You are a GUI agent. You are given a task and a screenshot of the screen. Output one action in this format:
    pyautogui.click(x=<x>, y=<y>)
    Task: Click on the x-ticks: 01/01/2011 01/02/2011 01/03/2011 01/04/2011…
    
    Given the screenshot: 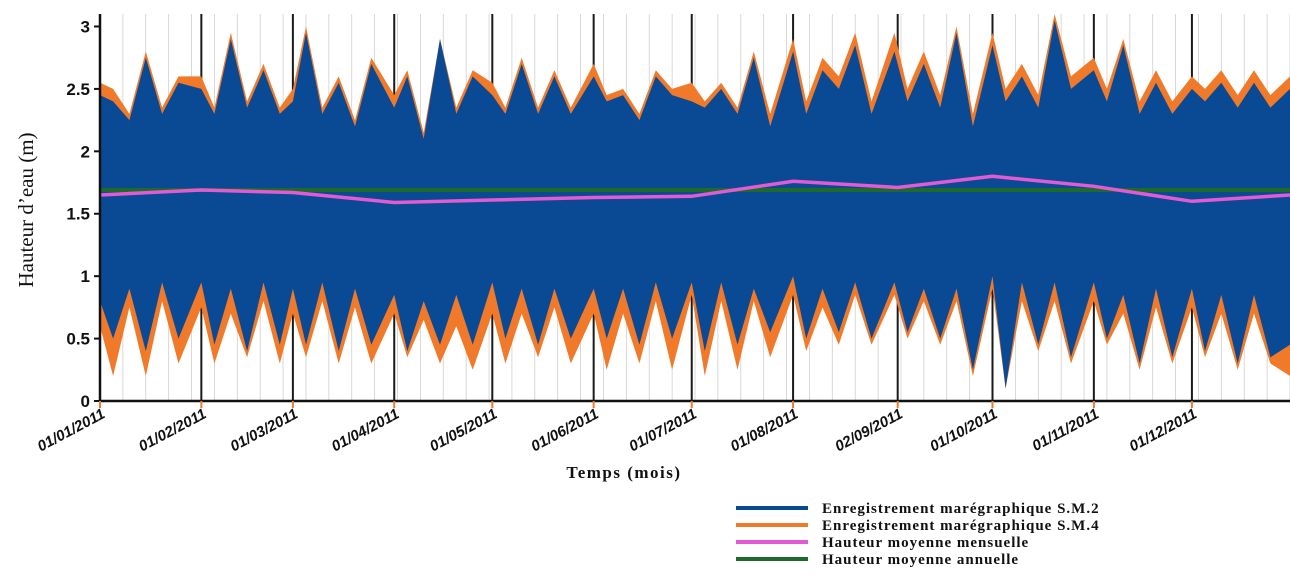 What is the action you would take?
    pyautogui.click(x=617, y=428)
    